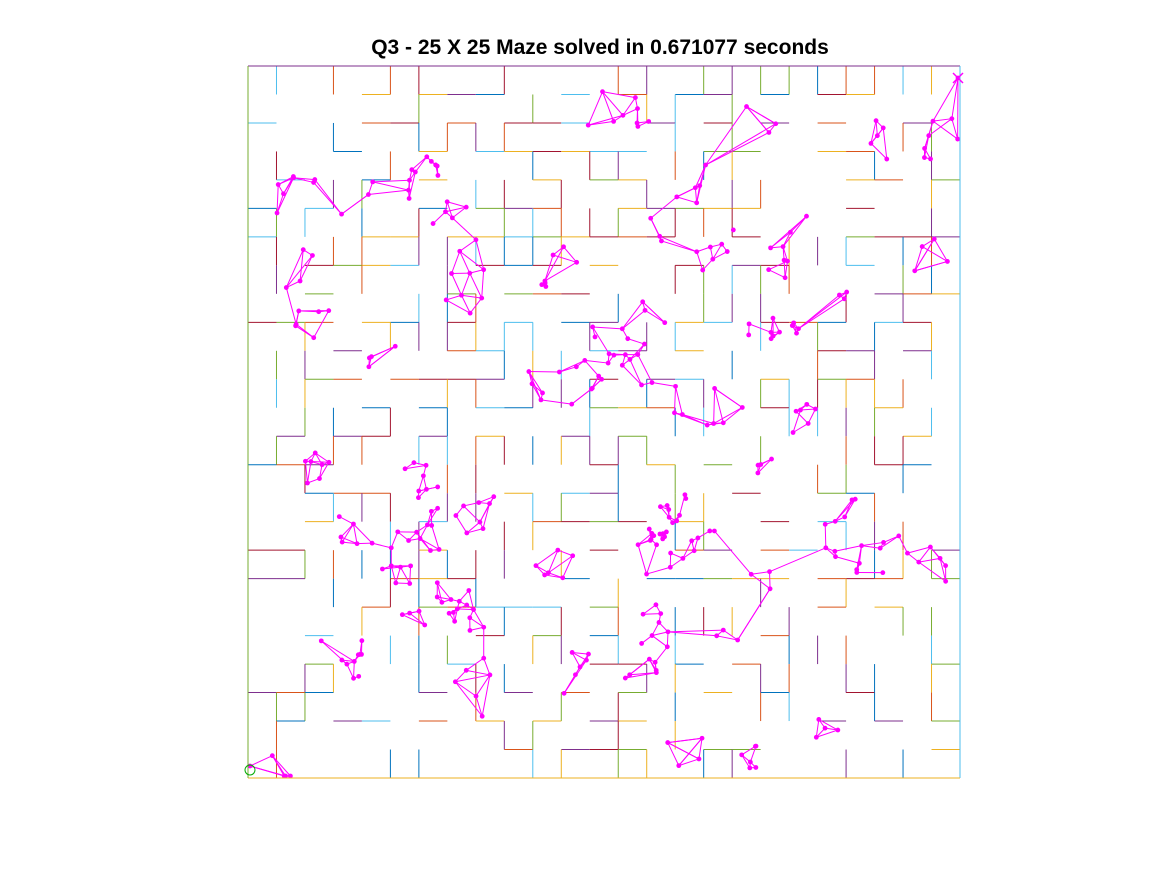 This screenshot has height=875, width=1167. Describe the element at coordinates (250, 770) in the screenshot. I see `start-marker-circle-icon` at that location.